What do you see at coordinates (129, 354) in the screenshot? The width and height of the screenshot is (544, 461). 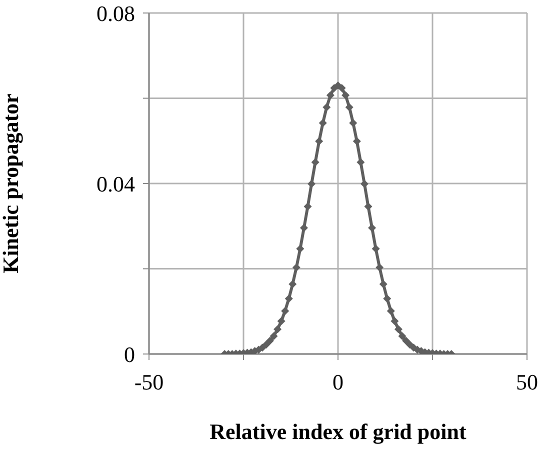 I see `y-tick-label: 0` at bounding box center [129, 354].